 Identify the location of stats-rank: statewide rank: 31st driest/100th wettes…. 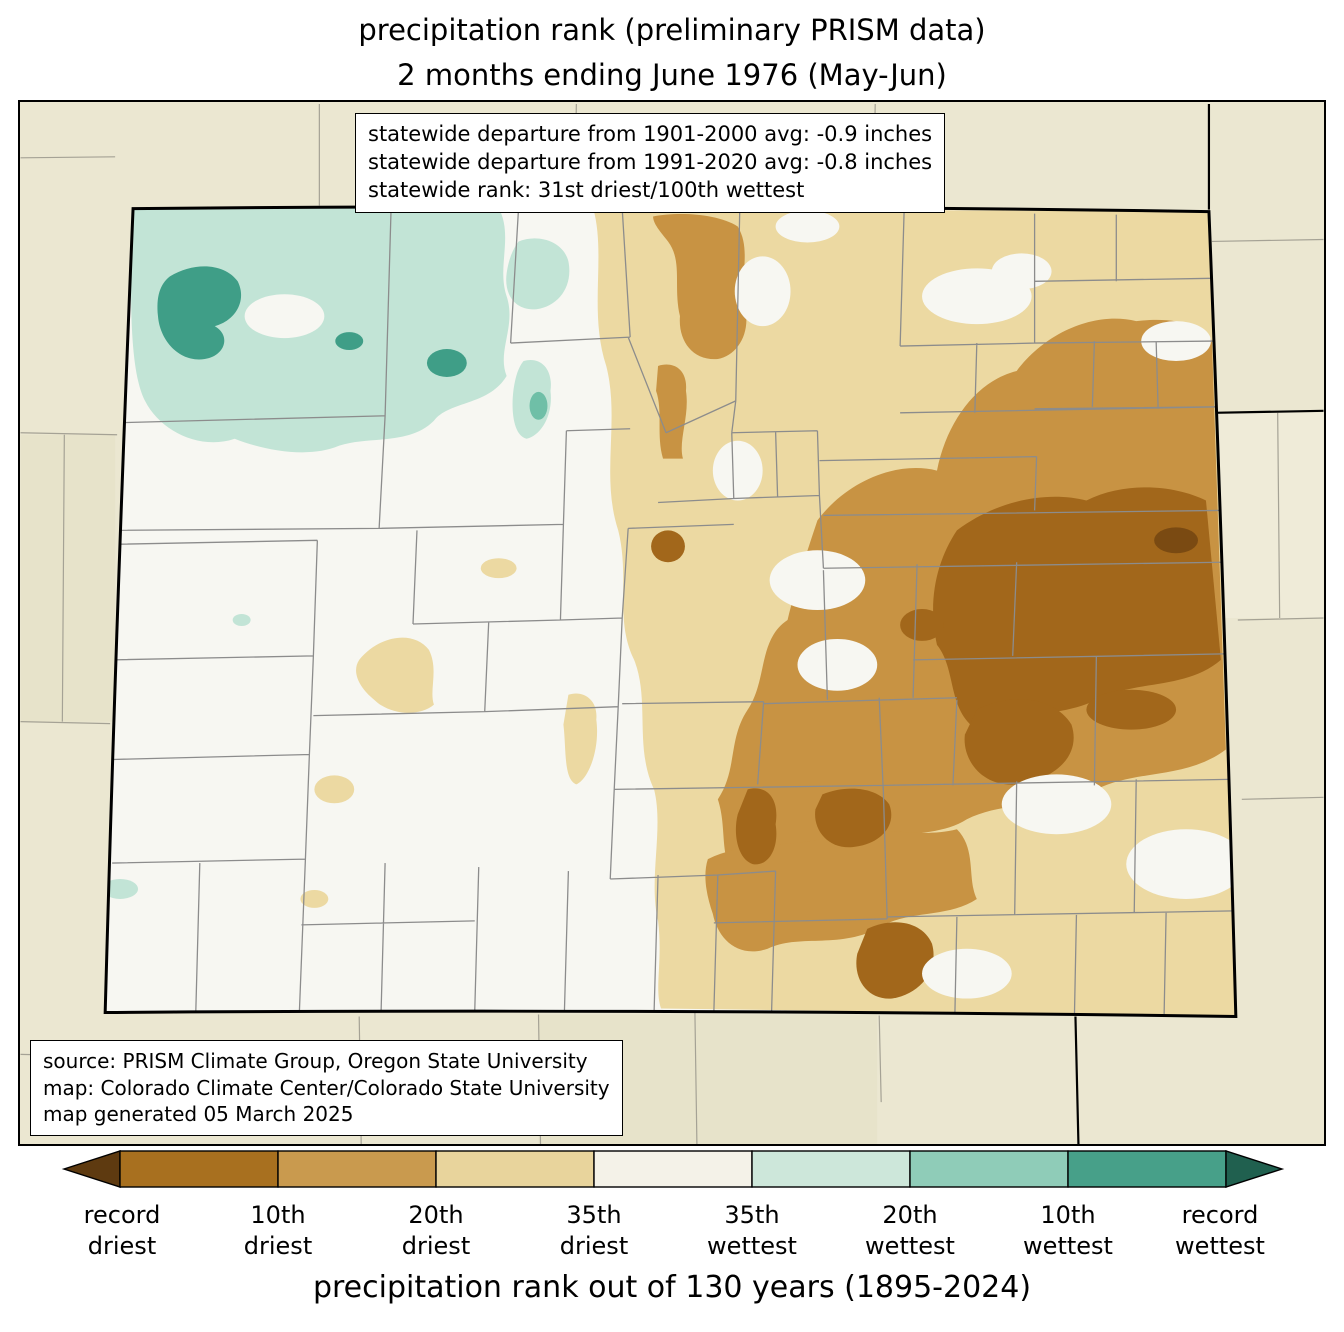
(586, 189).